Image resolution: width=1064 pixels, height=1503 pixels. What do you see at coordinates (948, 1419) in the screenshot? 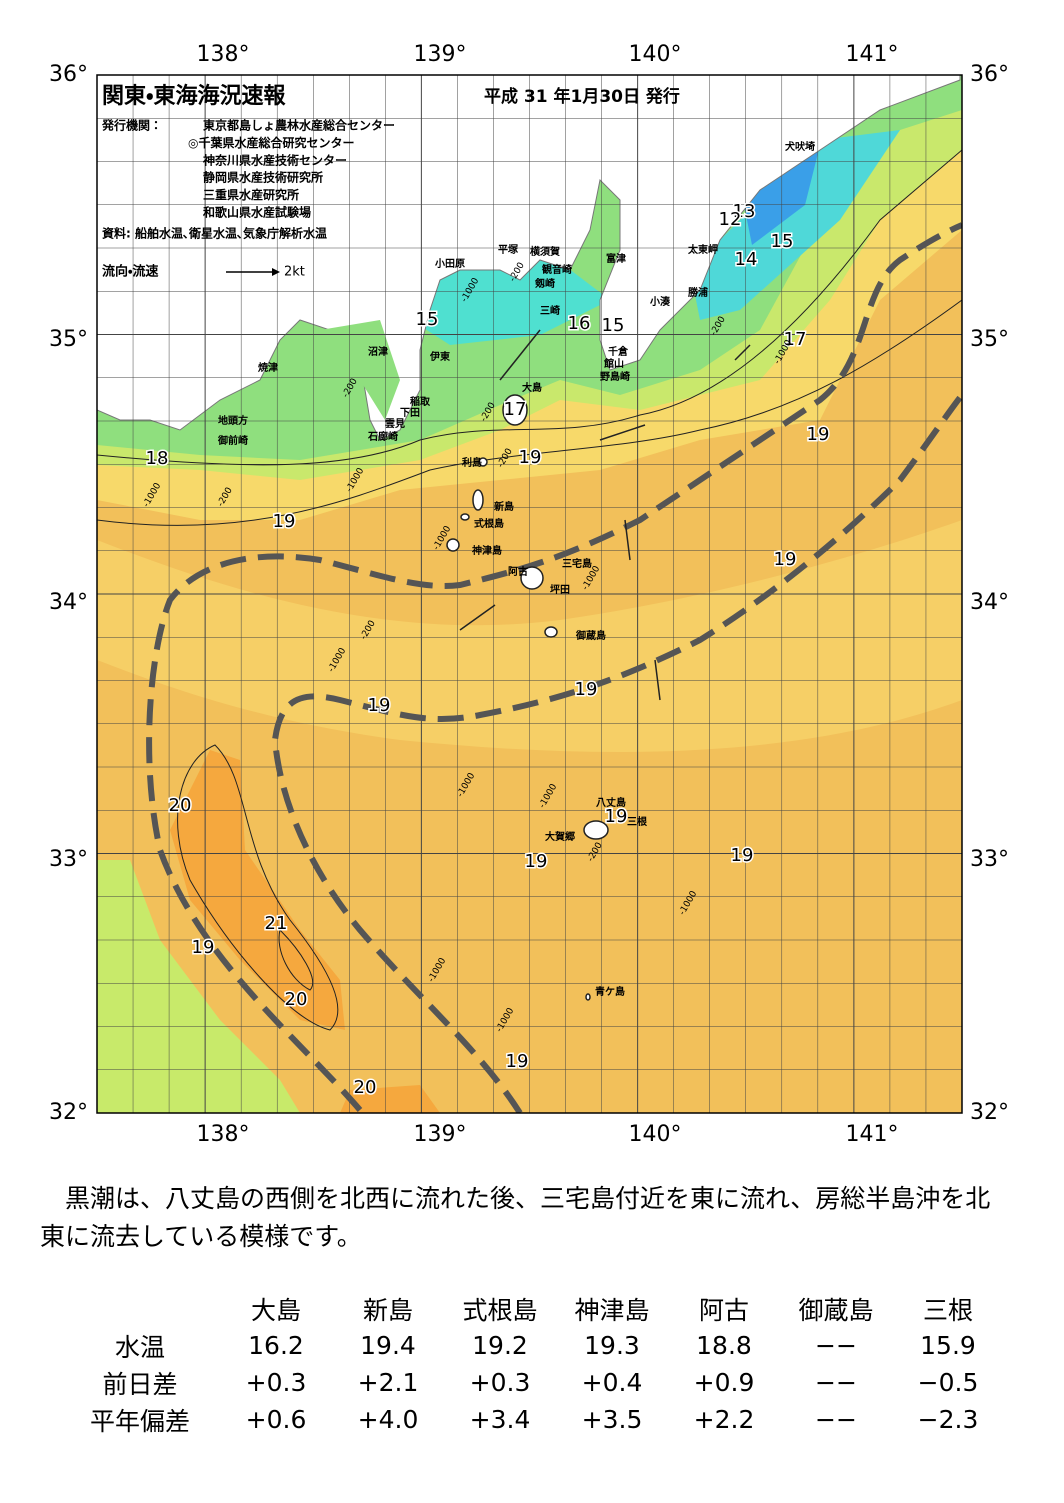
I see `cell: −2.3` at bounding box center [948, 1419].